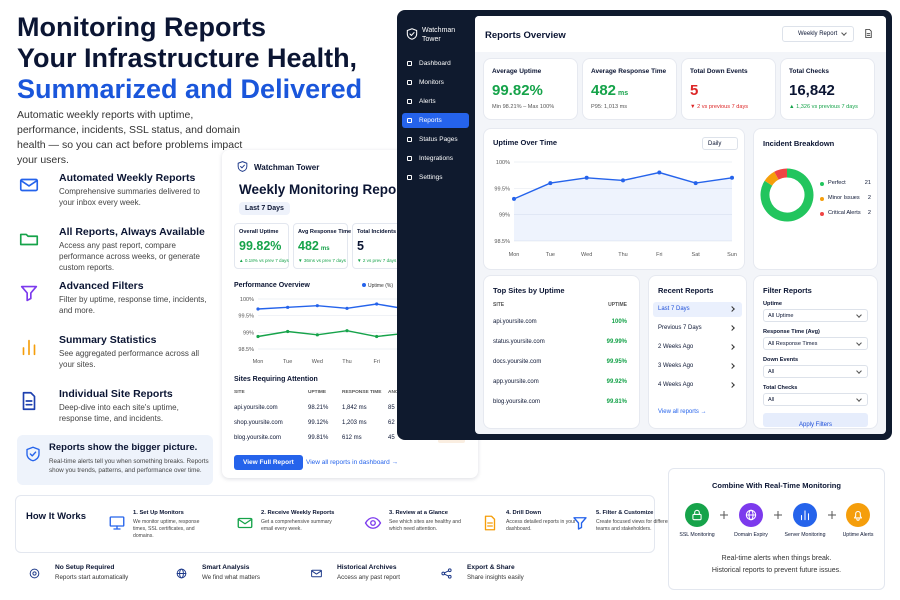  What do you see at coordinates (352, 462) in the screenshot?
I see `dashboard-link: View all reports in dashboard →` at bounding box center [352, 462].